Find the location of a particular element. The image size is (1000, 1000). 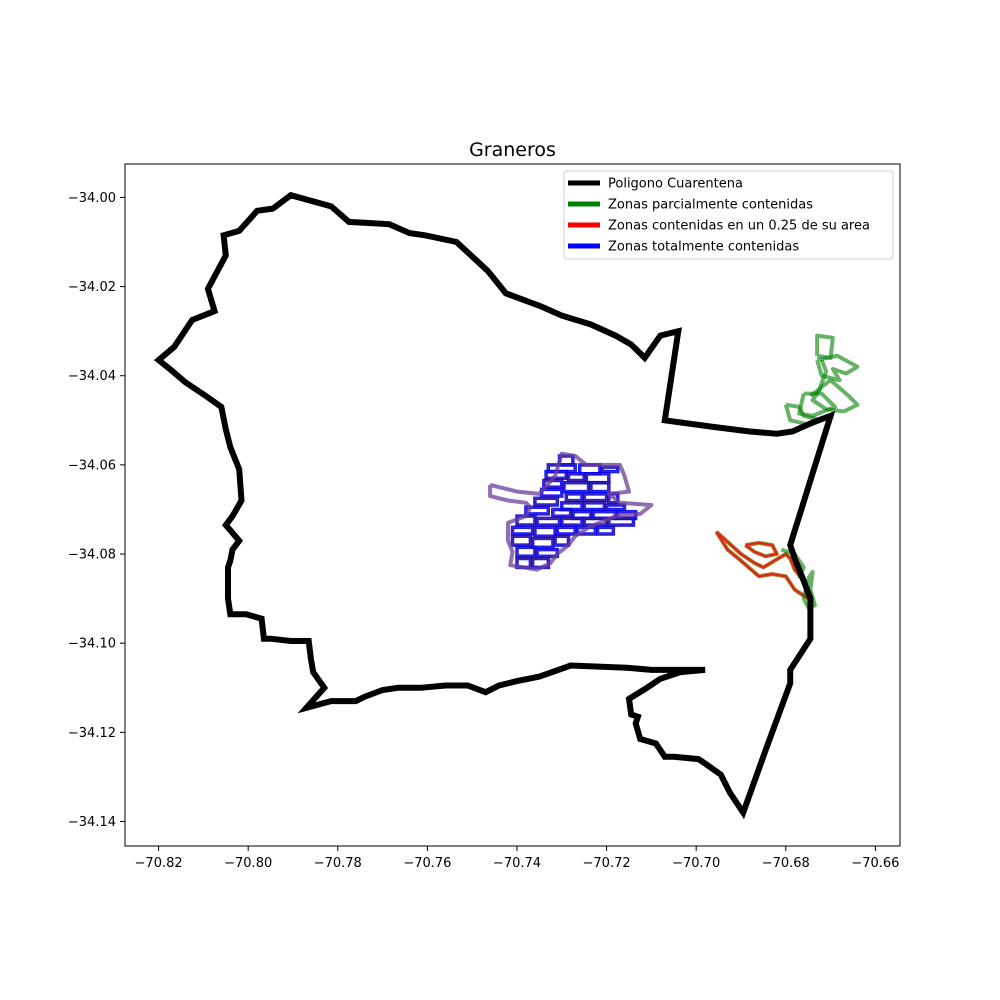

legend-label: Poligono Cuarentena is located at coordinates (675, 184).